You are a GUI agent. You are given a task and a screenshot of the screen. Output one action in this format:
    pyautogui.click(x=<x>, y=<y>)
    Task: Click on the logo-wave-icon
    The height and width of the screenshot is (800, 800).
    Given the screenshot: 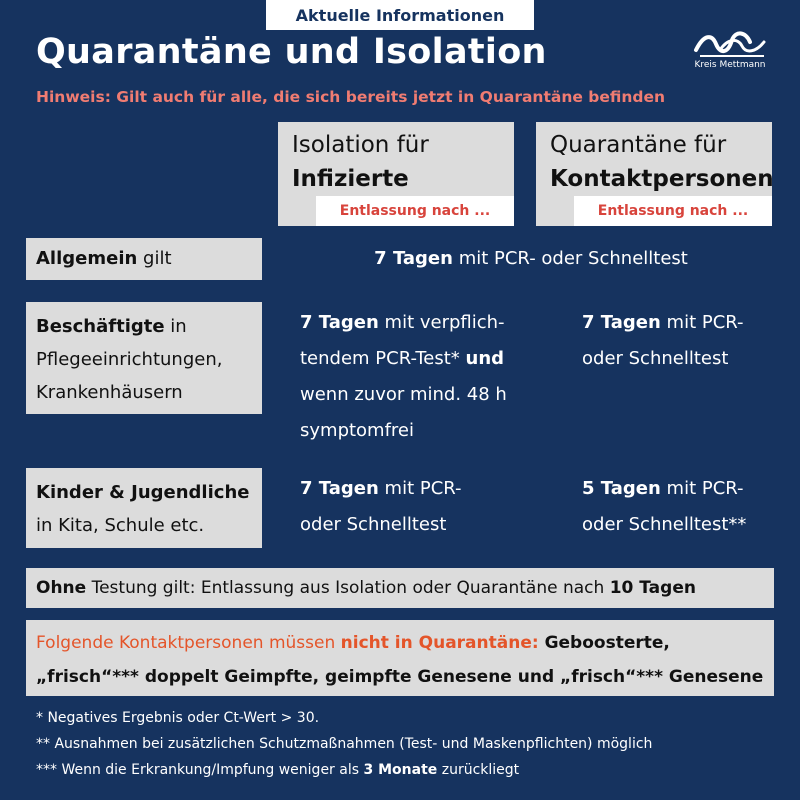 What is the action you would take?
    pyautogui.click(x=730, y=44)
    